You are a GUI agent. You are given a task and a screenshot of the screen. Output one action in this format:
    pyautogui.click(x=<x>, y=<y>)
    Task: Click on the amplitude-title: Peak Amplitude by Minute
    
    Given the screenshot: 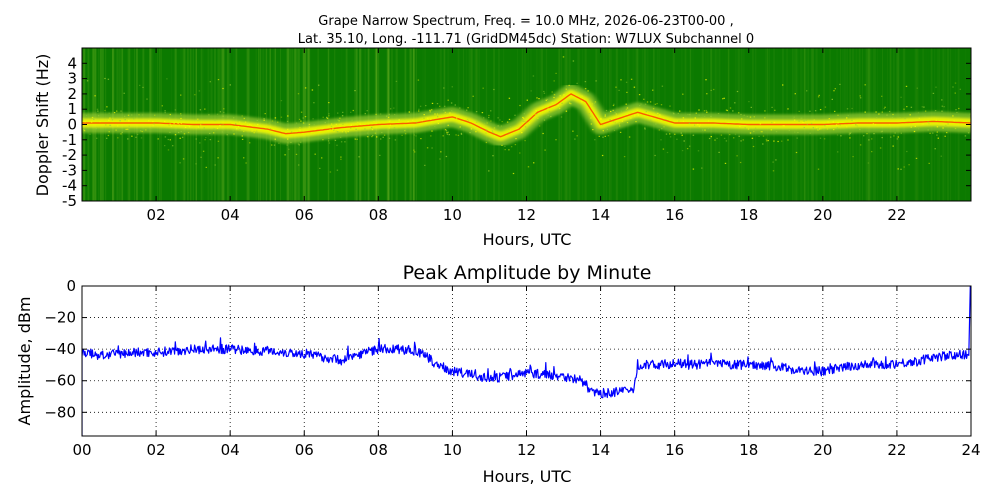 What is the action you would take?
    pyautogui.click(x=527, y=273)
    